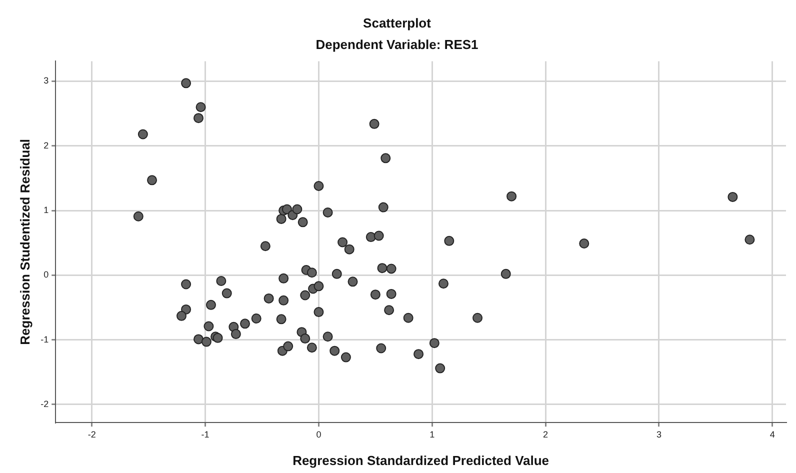  Describe the element at coordinates (46, 210) in the screenshot. I see `y-tick-label: 1` at that location.